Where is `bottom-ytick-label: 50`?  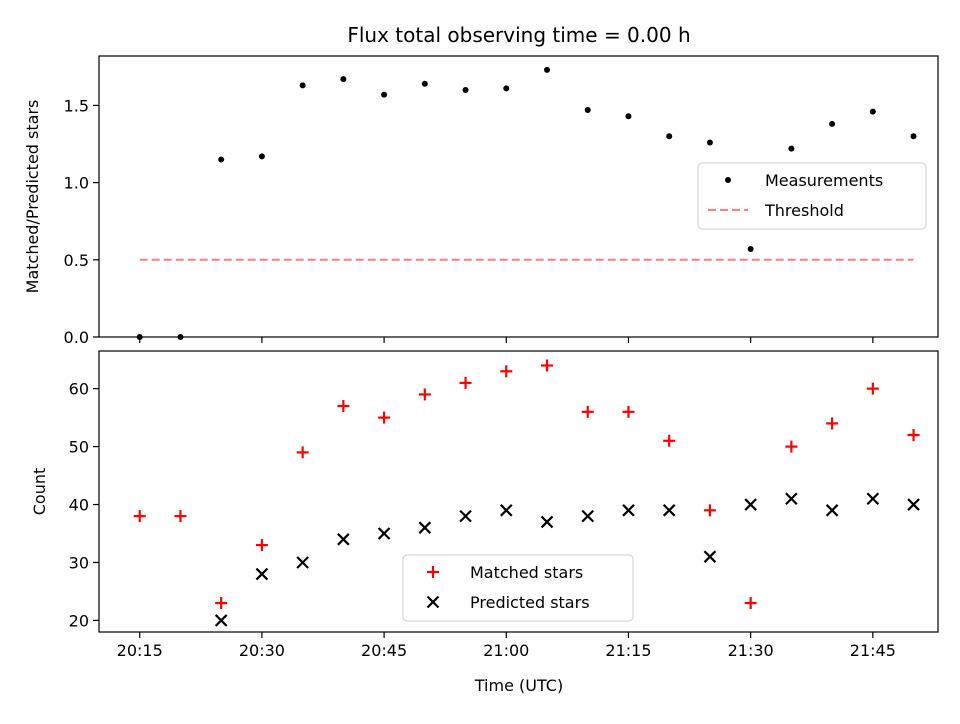
bottom-ytick-label: 50 is located at coordinates (79, 447).